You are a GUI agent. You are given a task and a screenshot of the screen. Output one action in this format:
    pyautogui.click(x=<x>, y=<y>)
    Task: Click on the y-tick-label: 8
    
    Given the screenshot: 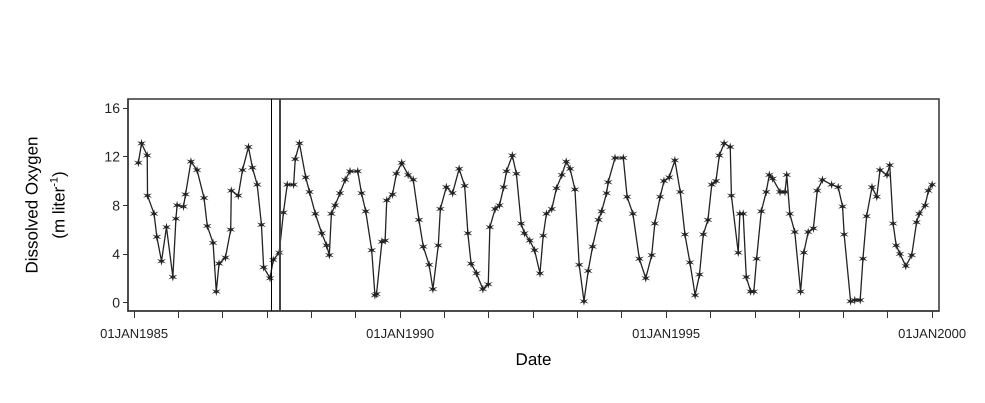 What is the action you would take?
    pyautogui.click(x=116, y=205)
    